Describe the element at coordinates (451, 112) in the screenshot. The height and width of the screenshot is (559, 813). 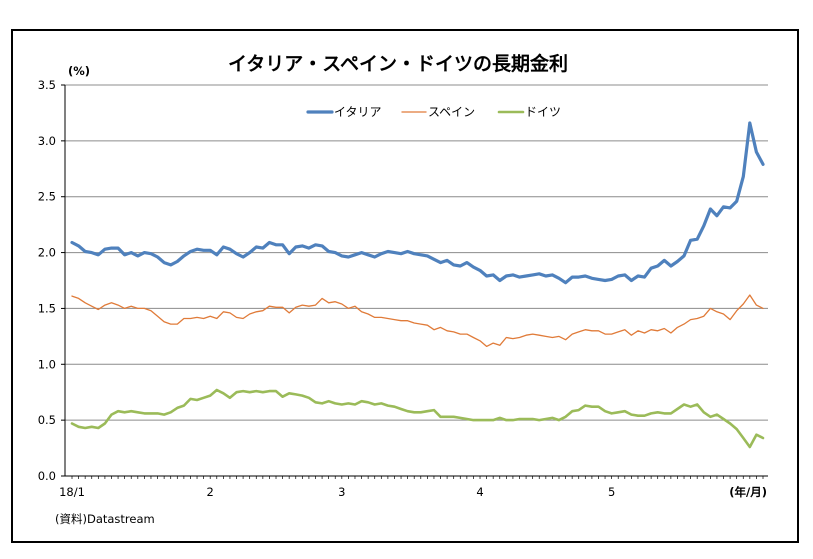
I see `legend-label-2: スペイン` at that location.